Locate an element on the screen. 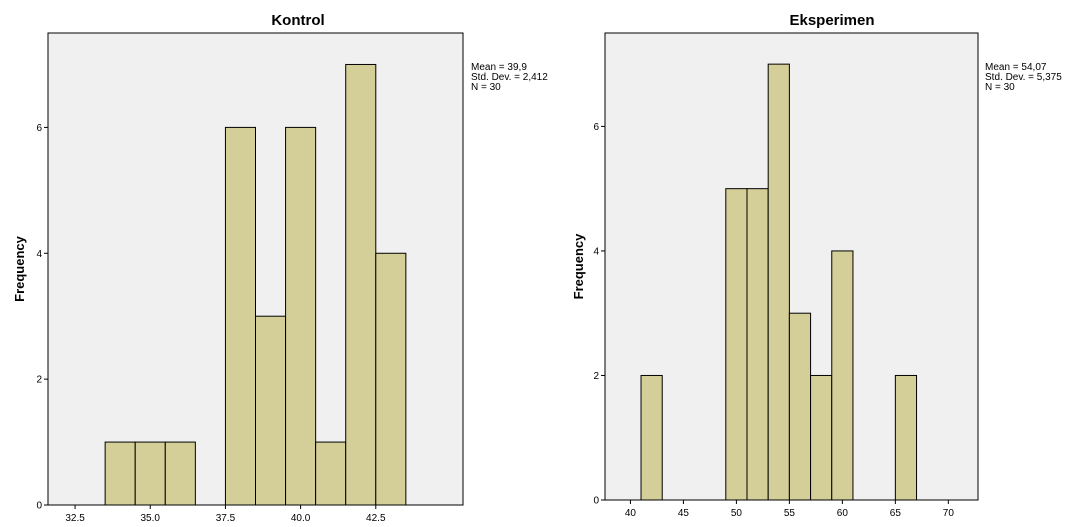  chart-title: Eksperimen is located at coordinates (831, 20).